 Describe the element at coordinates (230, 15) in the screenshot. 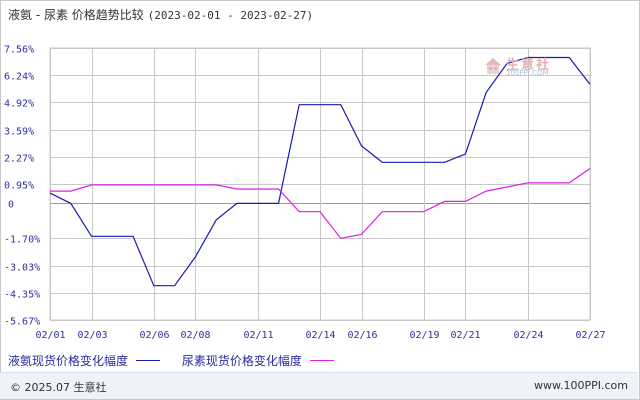

I see `chart-title-range: (2023-02-01 - 2023-02-27)` at that location.